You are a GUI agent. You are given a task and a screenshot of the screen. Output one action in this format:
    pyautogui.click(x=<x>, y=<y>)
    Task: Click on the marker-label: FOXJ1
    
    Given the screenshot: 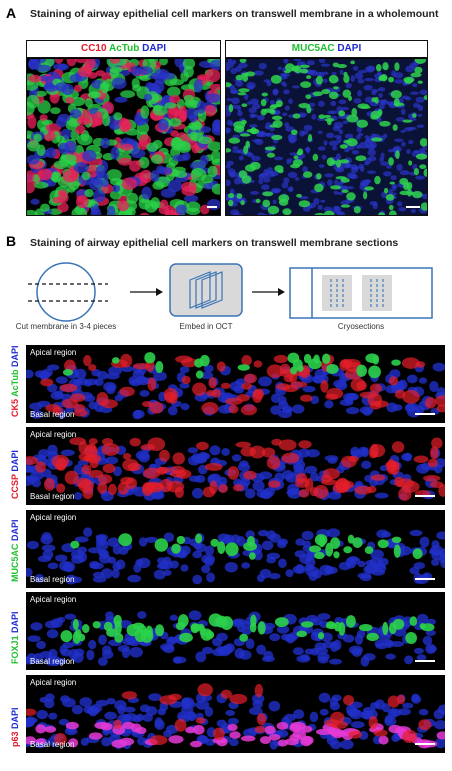 What is the action you would take?
    pyautogui.click(x=15, y=649)
    